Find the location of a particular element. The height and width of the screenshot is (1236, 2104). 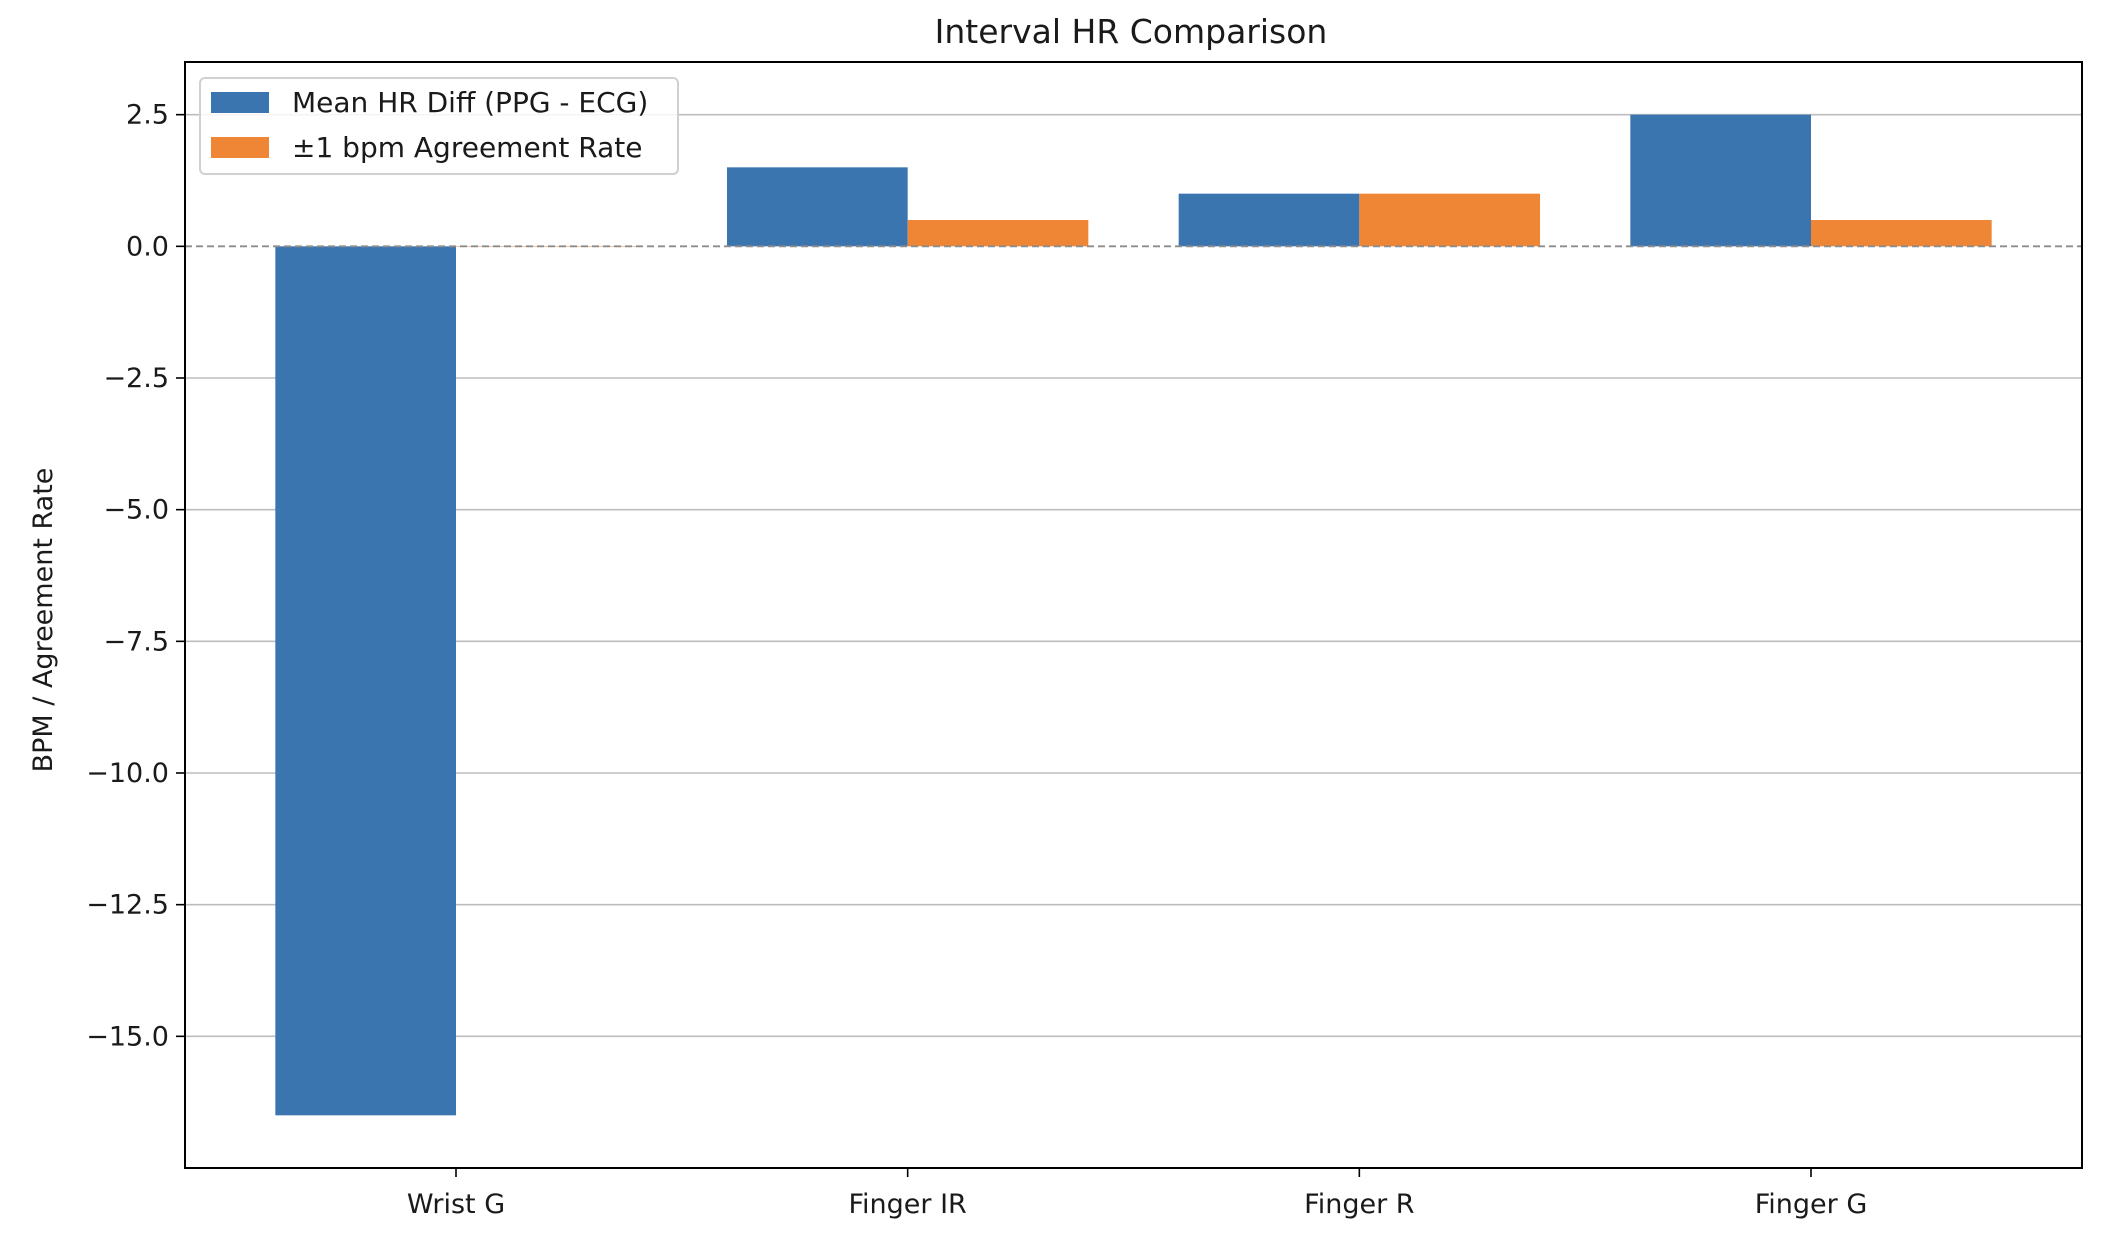

y-tick-label: 2.5 is located at coordinates (147, 115).